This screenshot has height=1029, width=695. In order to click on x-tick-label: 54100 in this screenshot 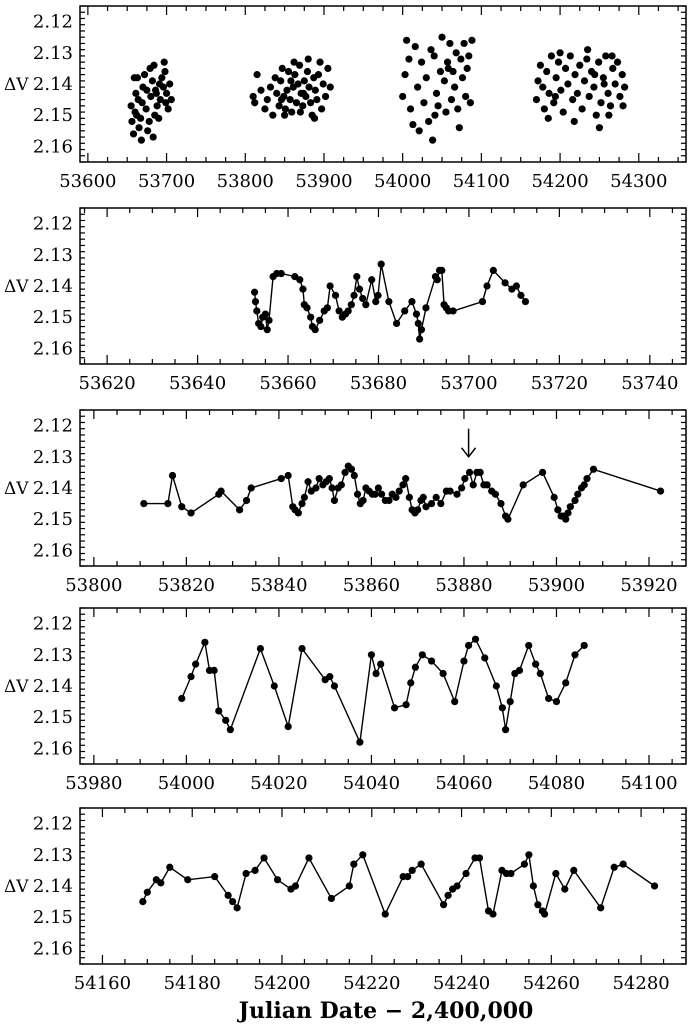, I will do `click(481, 181)`.